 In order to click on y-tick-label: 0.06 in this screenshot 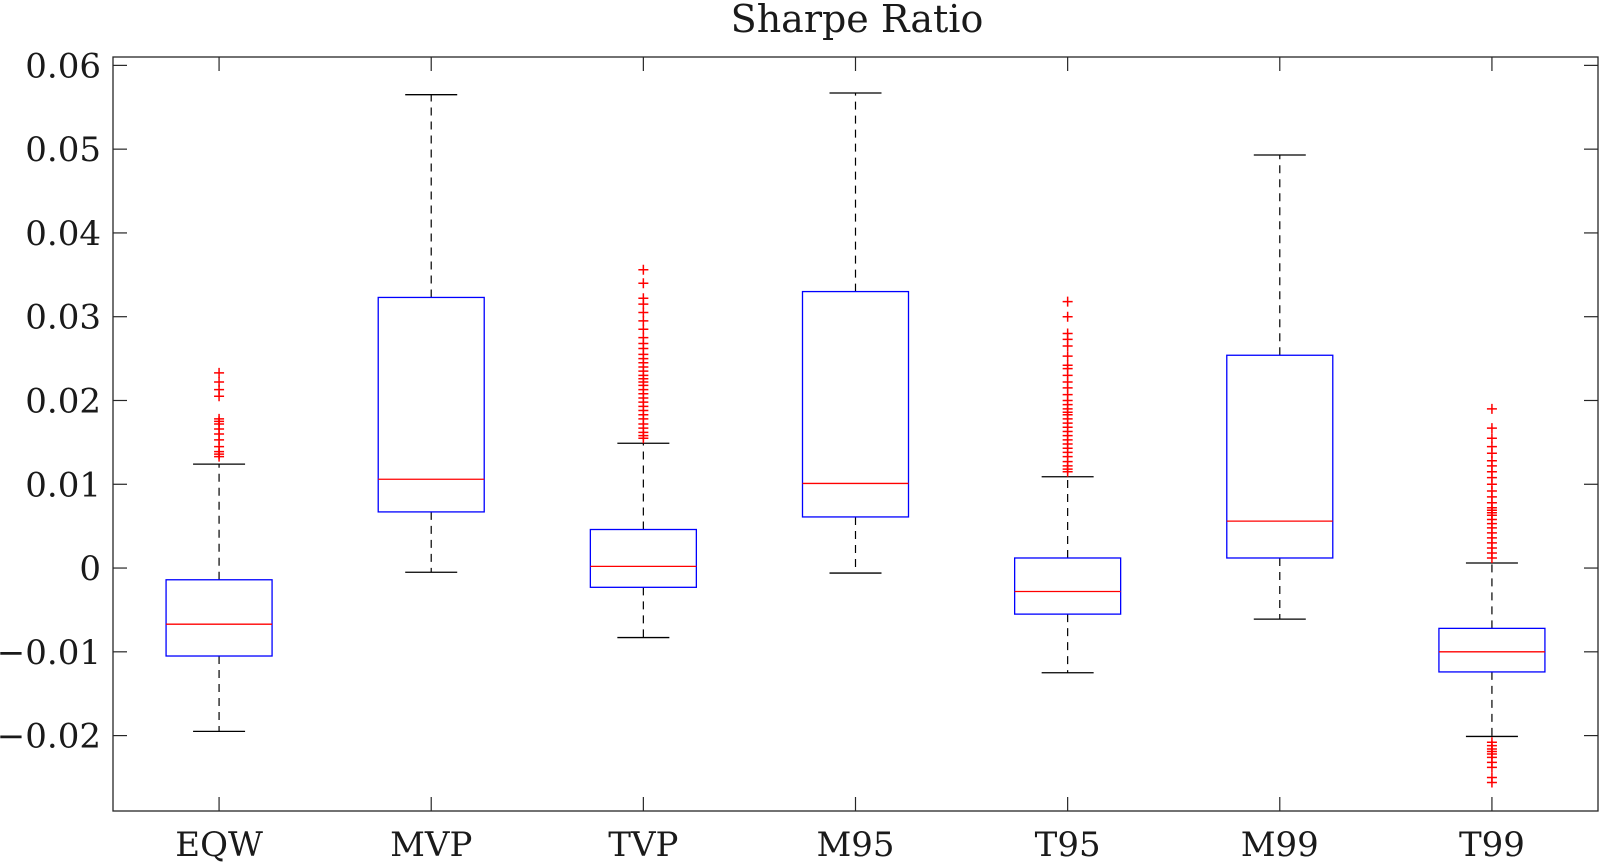, I will do `click(63, 66)`.